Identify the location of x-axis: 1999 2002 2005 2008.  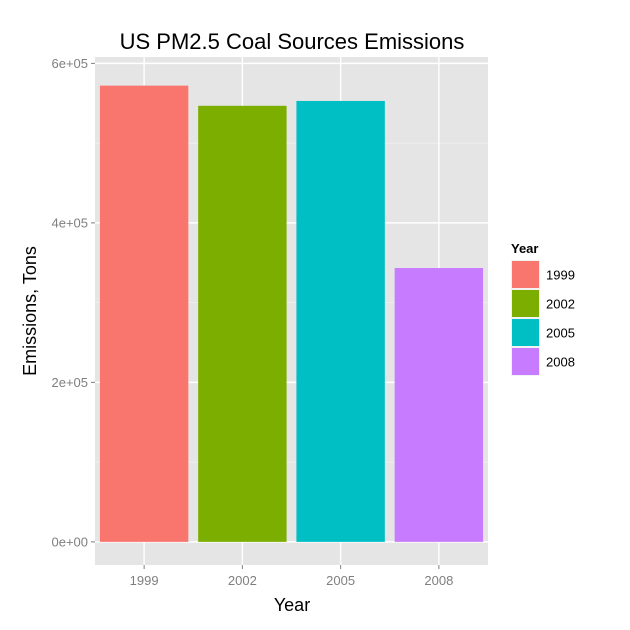
(291, 576).